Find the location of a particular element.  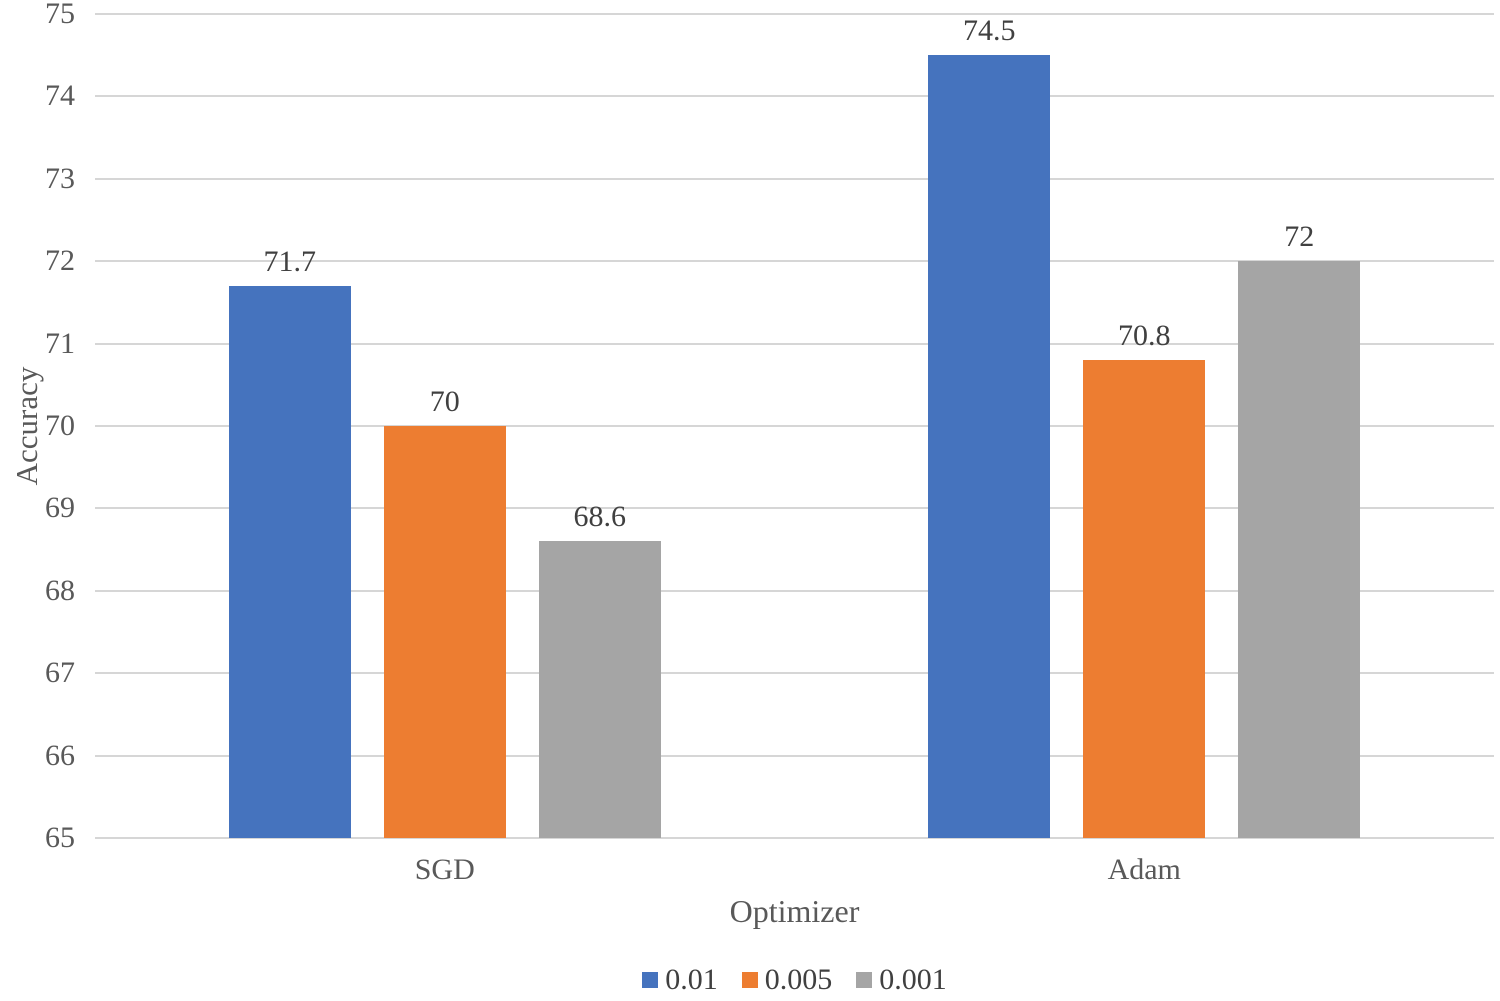

y-tick-label: 69 is located at coordinates (60, 508).